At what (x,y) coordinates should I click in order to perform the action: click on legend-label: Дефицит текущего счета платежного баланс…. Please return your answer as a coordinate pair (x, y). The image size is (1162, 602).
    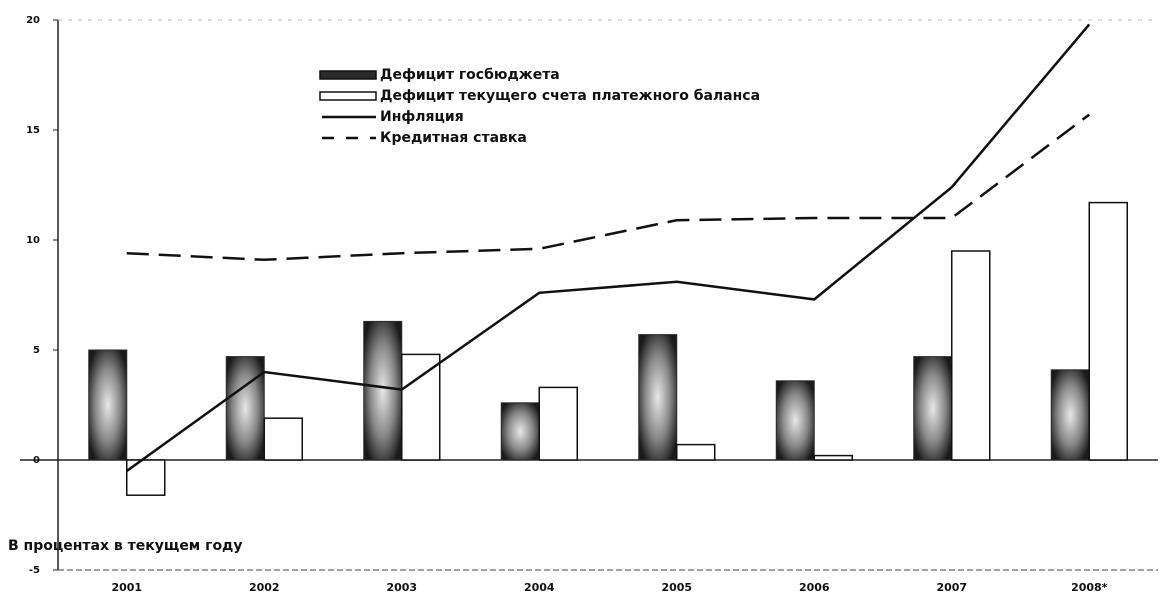
    Looking at the image, I should click on (570, 96).